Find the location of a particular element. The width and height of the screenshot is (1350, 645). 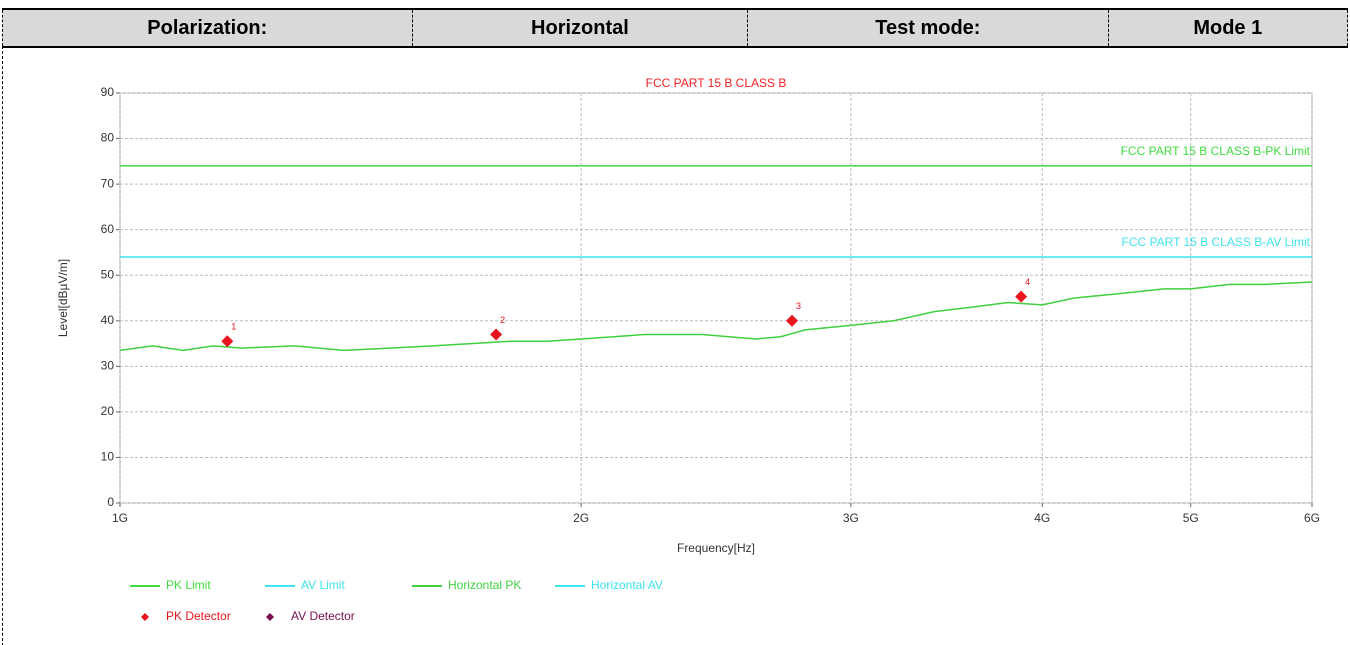

y-tick-label: 70 is located at coordinates (108, 183).